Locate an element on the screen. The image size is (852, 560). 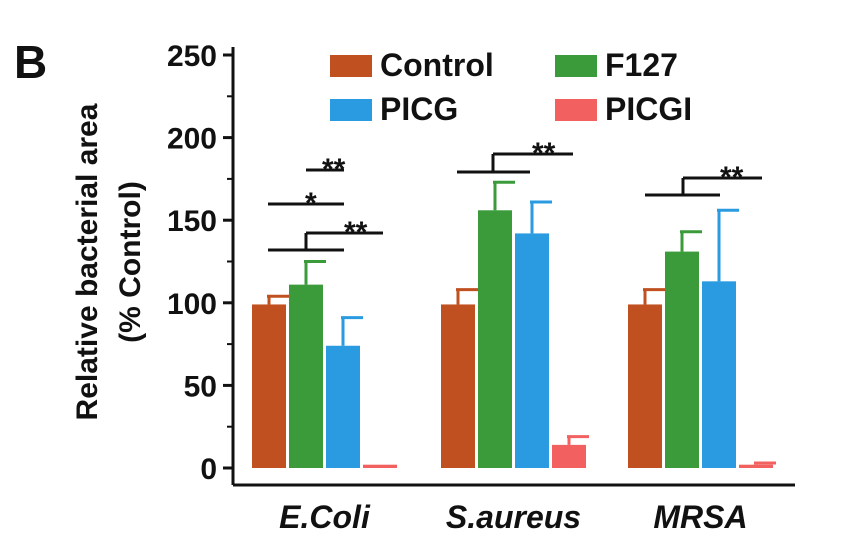
legend-label-Control: Control is located at coordinates (437, 65).